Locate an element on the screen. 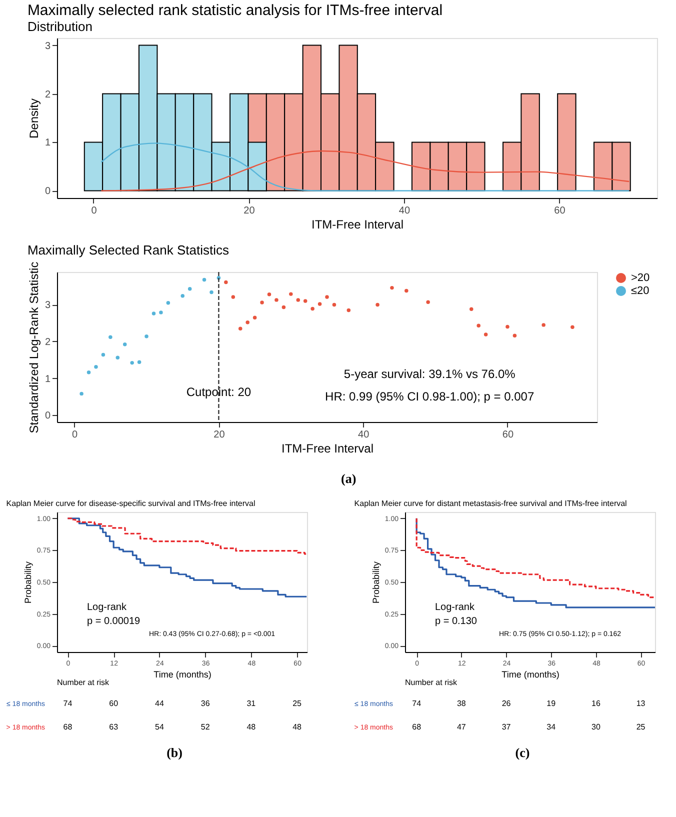 The height and width of the screenshot is (817, 676). chart-title: Kaplan Meier curve for distant metastasis-free survival and ITMs-free interval is located at coordinates (491, 503).